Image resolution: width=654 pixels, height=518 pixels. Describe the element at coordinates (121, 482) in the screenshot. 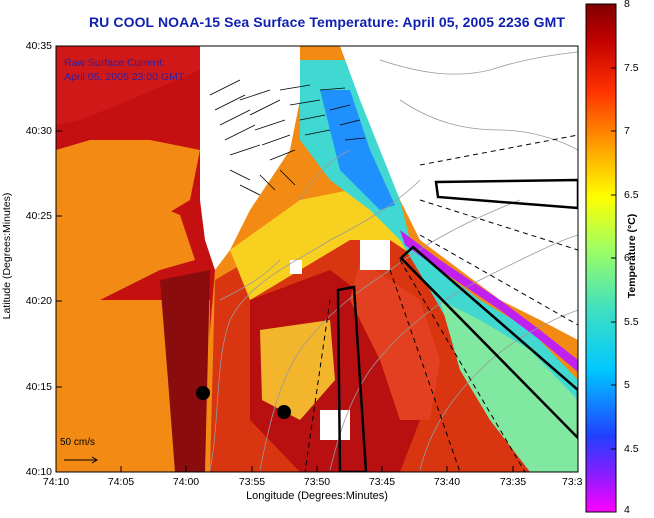

I see `xtick-label: 74:05` at that location.